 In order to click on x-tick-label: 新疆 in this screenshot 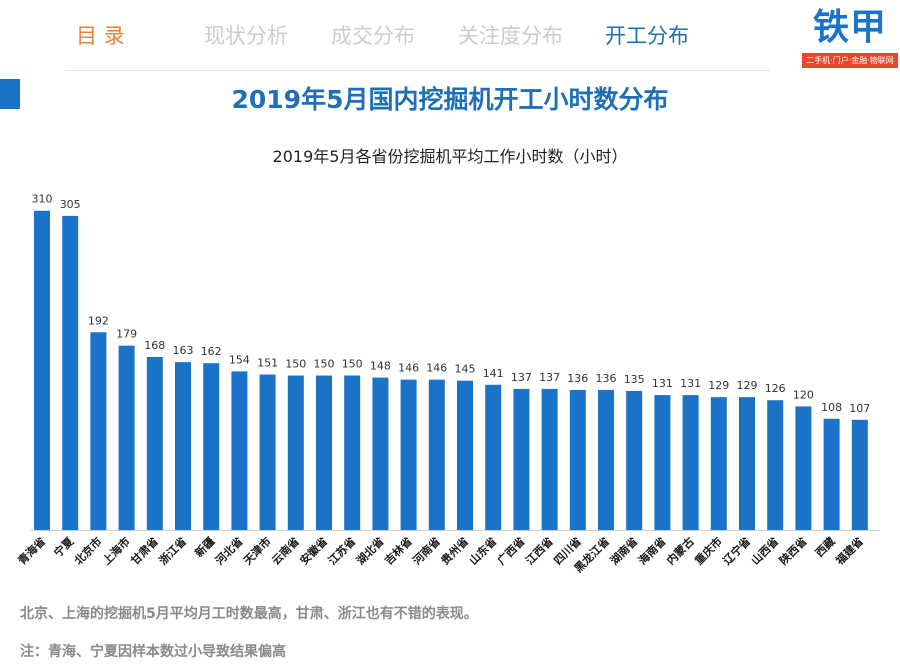, I will do `click(204, 546)`.